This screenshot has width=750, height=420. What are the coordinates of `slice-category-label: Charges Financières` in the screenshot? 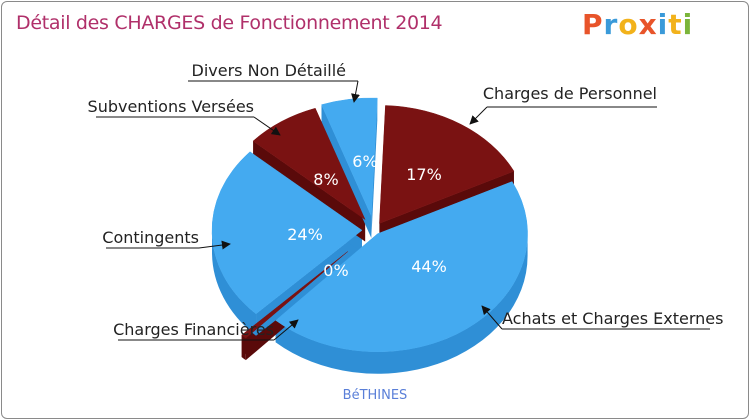 It's located at (193, 329).